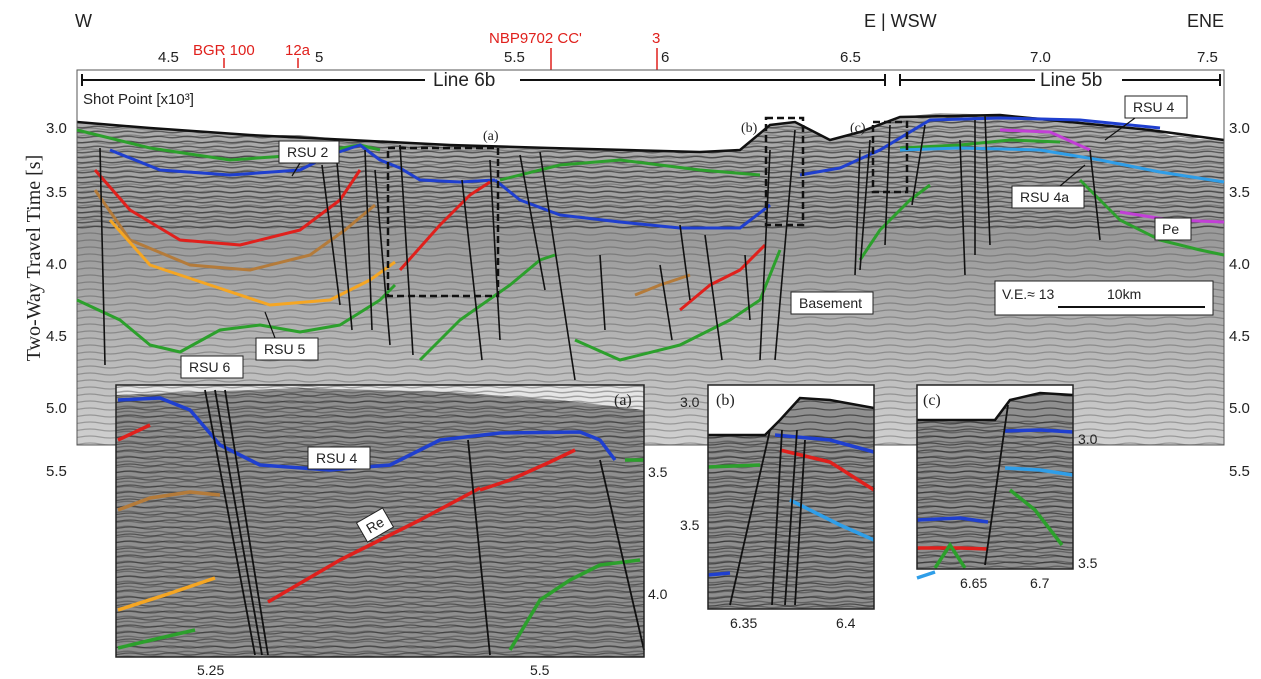  What do you see at coordinates (658, 472) in the screenshot?
I see `inset-a-ytick-3-5: 3.5` at bounding box center [658, 472].